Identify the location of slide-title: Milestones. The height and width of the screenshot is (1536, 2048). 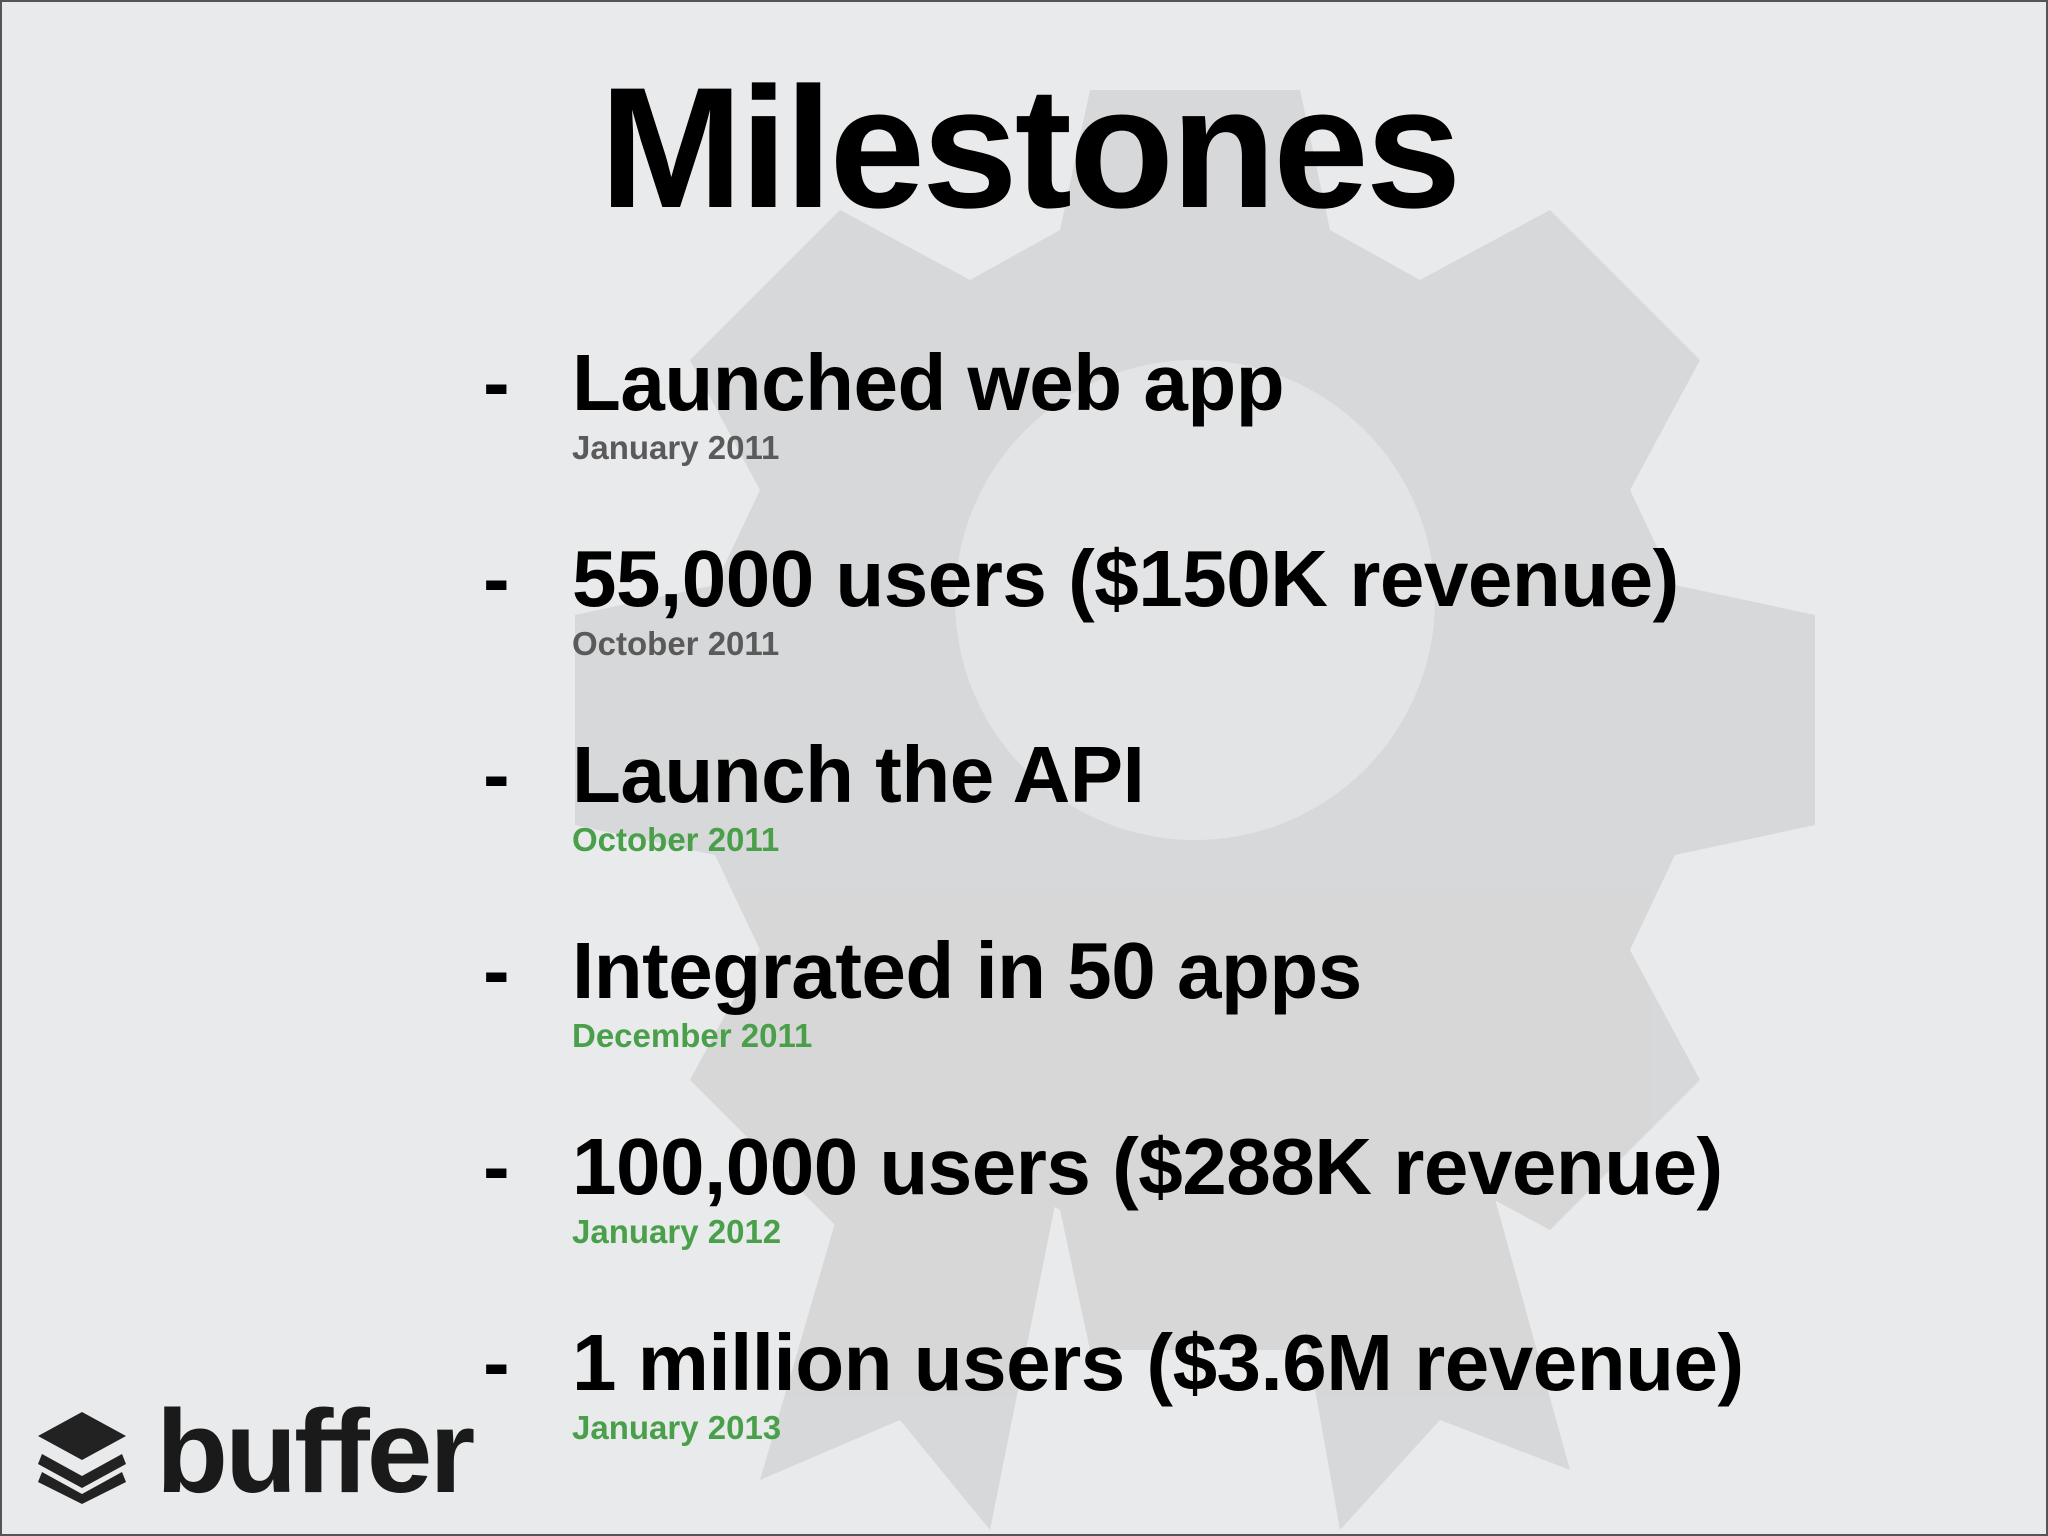
(1030, 148).